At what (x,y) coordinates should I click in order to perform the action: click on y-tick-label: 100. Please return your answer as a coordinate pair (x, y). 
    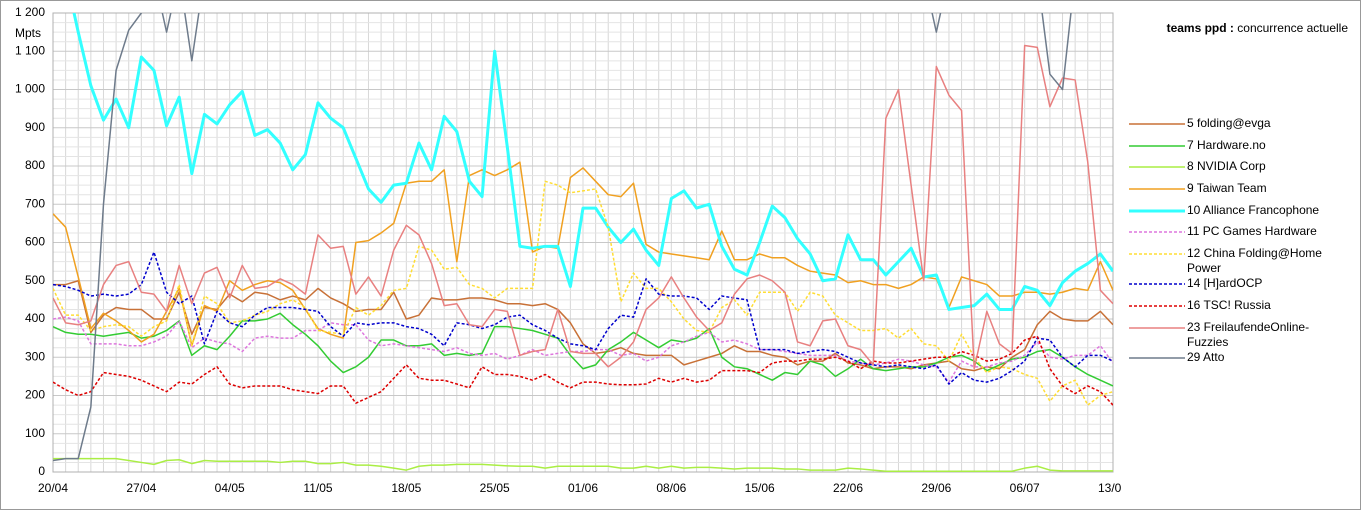
    Looking at the image, I should click on (35, 433).